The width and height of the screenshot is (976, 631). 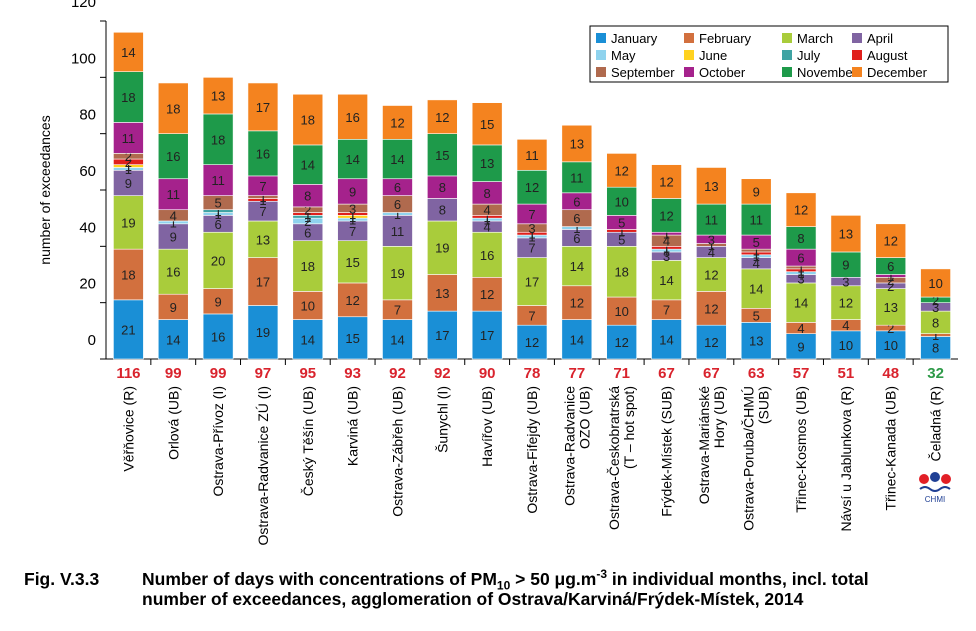 What do you see at coordinates (629, 427) in the screenshot?
I see `x-tick-label-line: (T – hot spot)` at bounding box center [629, 427].